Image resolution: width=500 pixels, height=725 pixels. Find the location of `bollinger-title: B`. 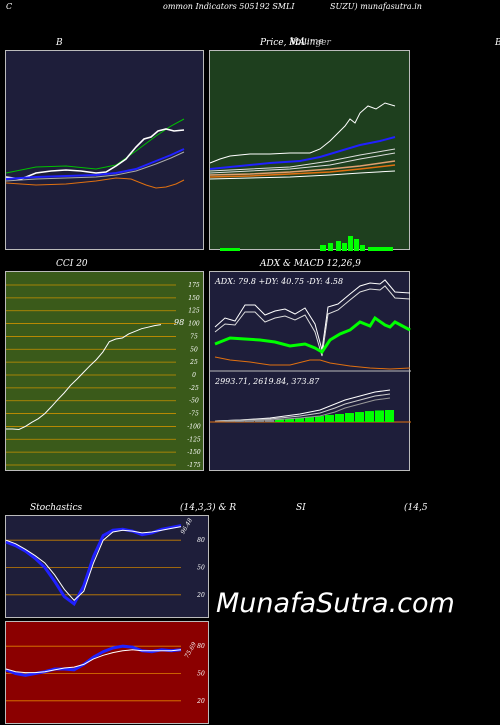

bollinger-title: B is located at coordinates (59, 43).